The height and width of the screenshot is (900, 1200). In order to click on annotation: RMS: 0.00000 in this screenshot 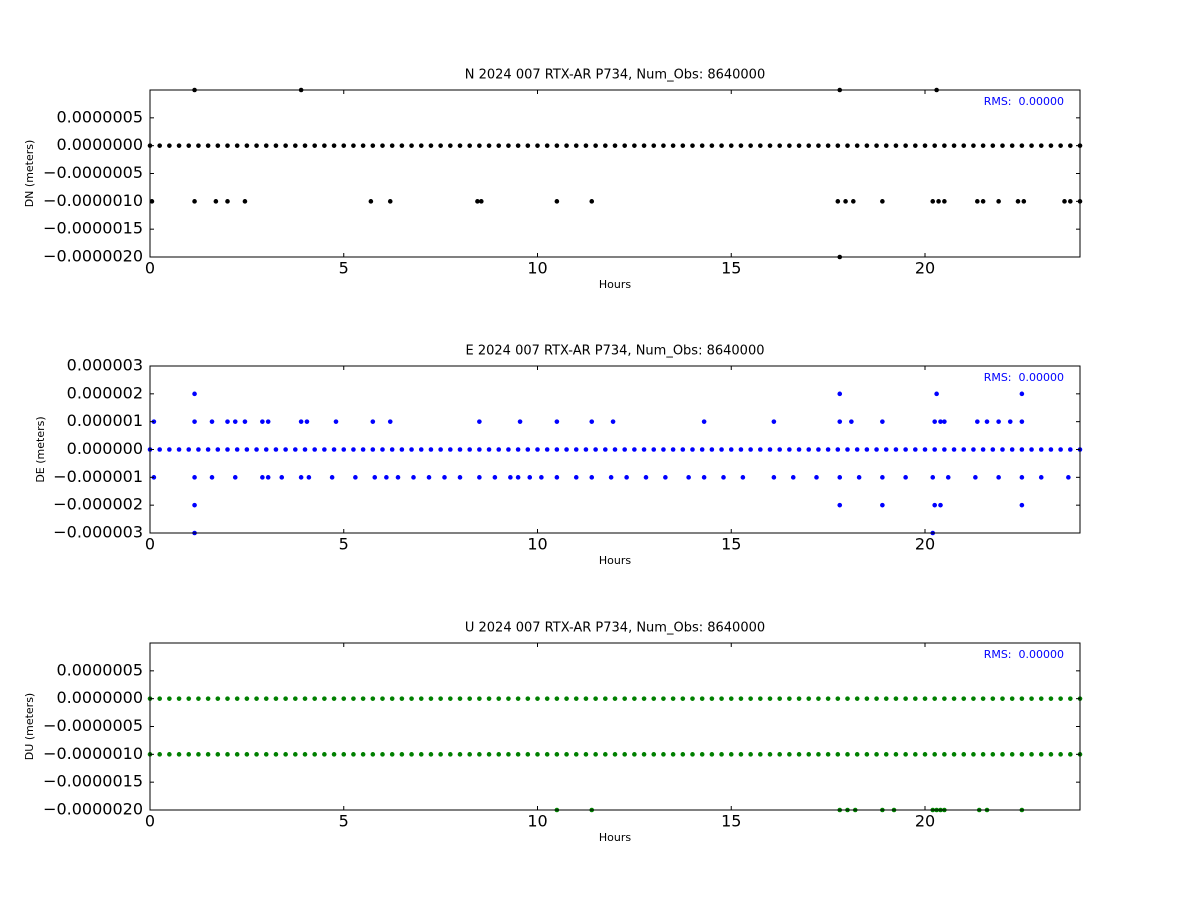, I will do `click(1024, 101)`.